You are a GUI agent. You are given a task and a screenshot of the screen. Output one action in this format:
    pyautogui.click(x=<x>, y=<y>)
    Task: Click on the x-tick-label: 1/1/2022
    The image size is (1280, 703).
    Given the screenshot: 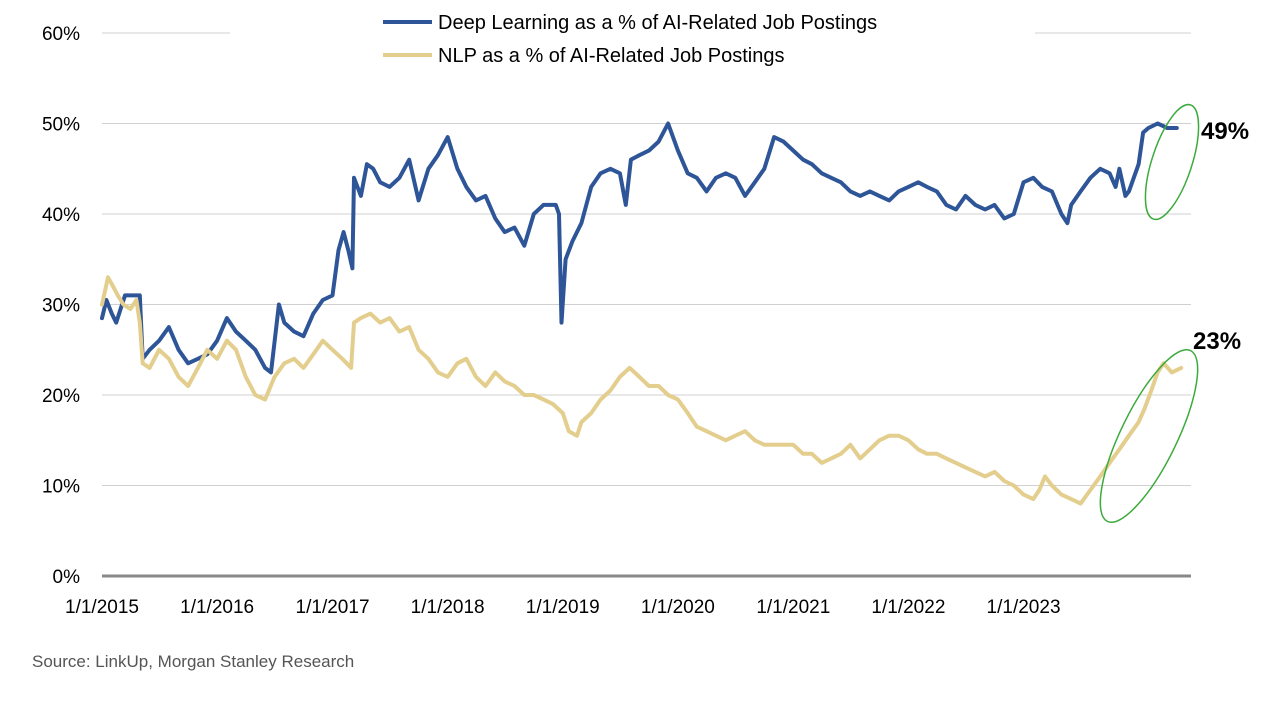 What is the action you would take?
    pyautogui.click(x=908, y=607)
    